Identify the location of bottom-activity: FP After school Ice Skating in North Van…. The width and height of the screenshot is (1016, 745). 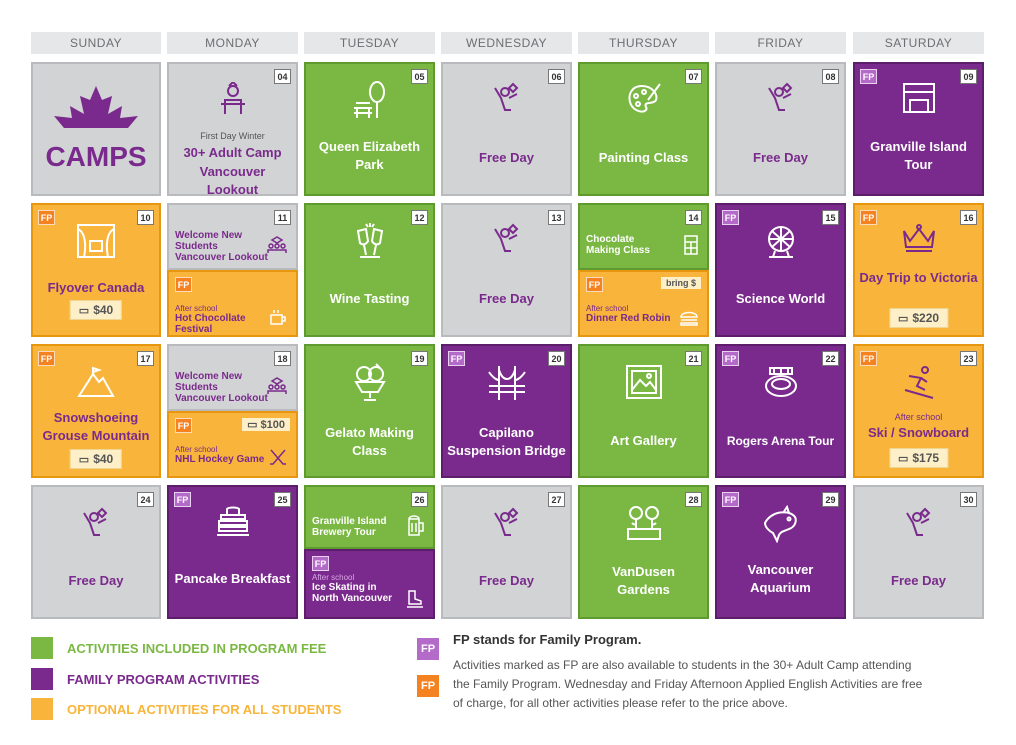
(369, 584).